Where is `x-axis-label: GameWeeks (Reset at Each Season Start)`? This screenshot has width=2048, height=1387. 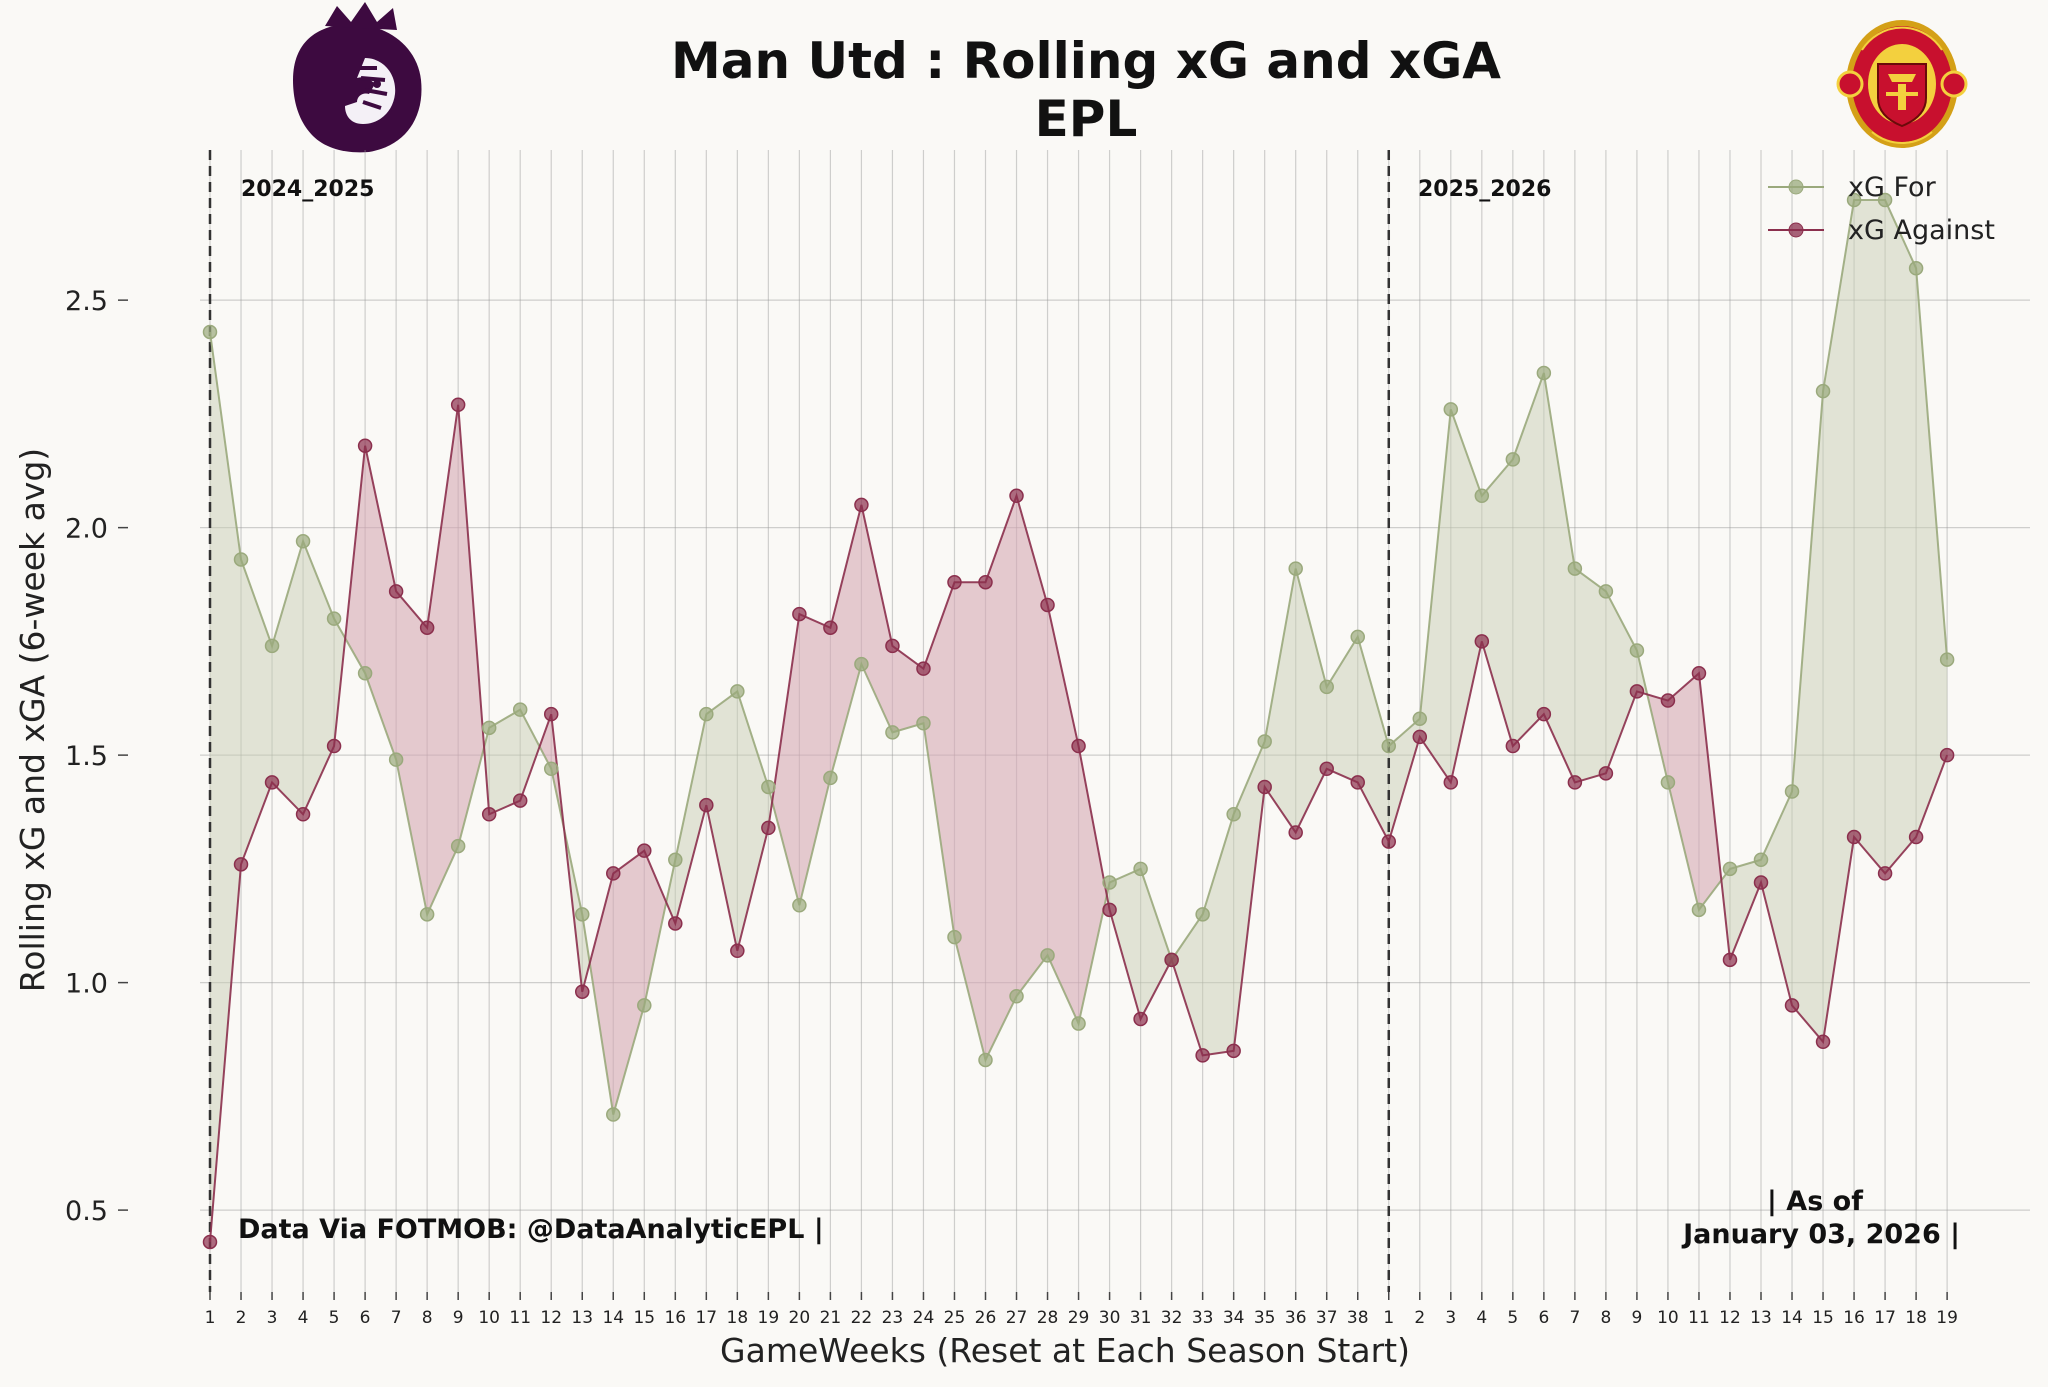
x-axis-label: GameWeeks (Reset at Each Season Start) is located at coordinates (1065, 1350).